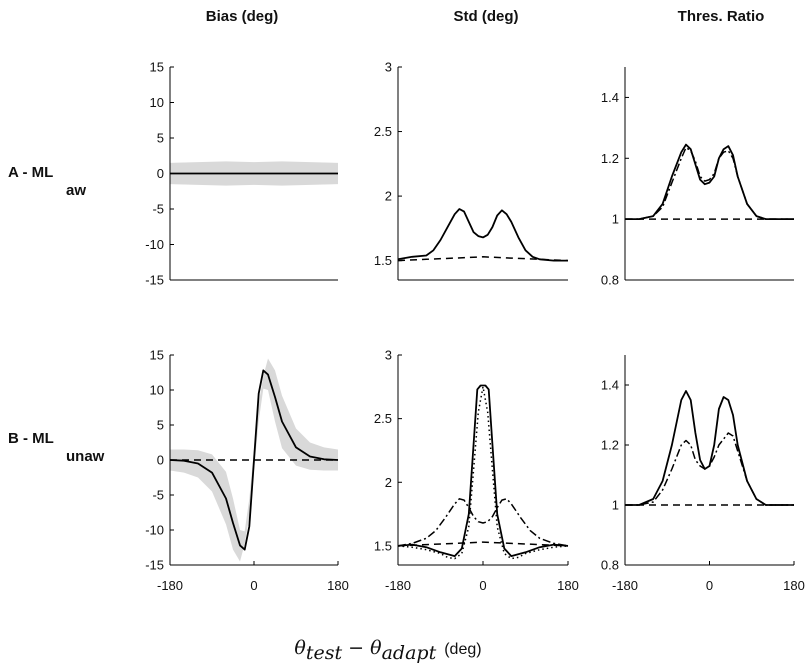 This screenshot has width=808, height=667. What do you see at coordinates (486, 16) in the screenshot?
I see `column-title-std: Std (deg)` at bounding box center [486, 16].